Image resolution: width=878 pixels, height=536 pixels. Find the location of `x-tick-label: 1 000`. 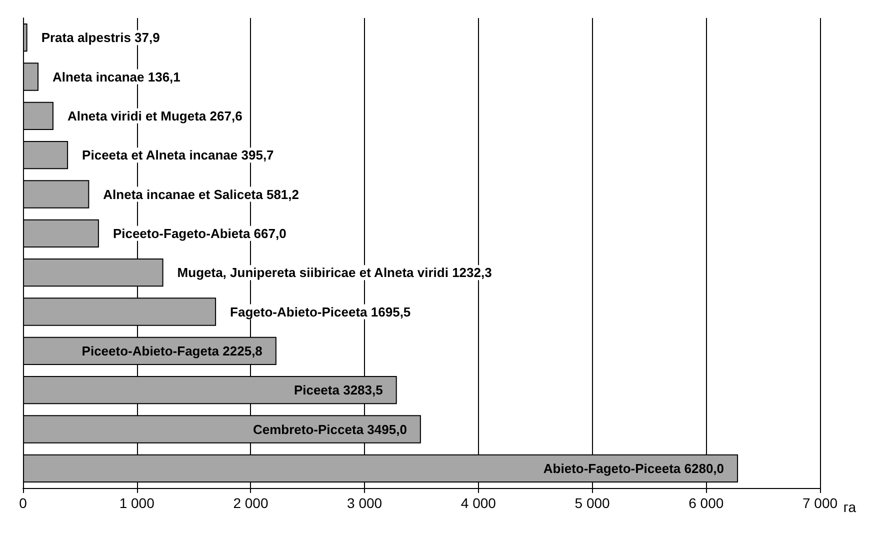

x-tick-label: 1 000 is located at coordinates (137, 503).